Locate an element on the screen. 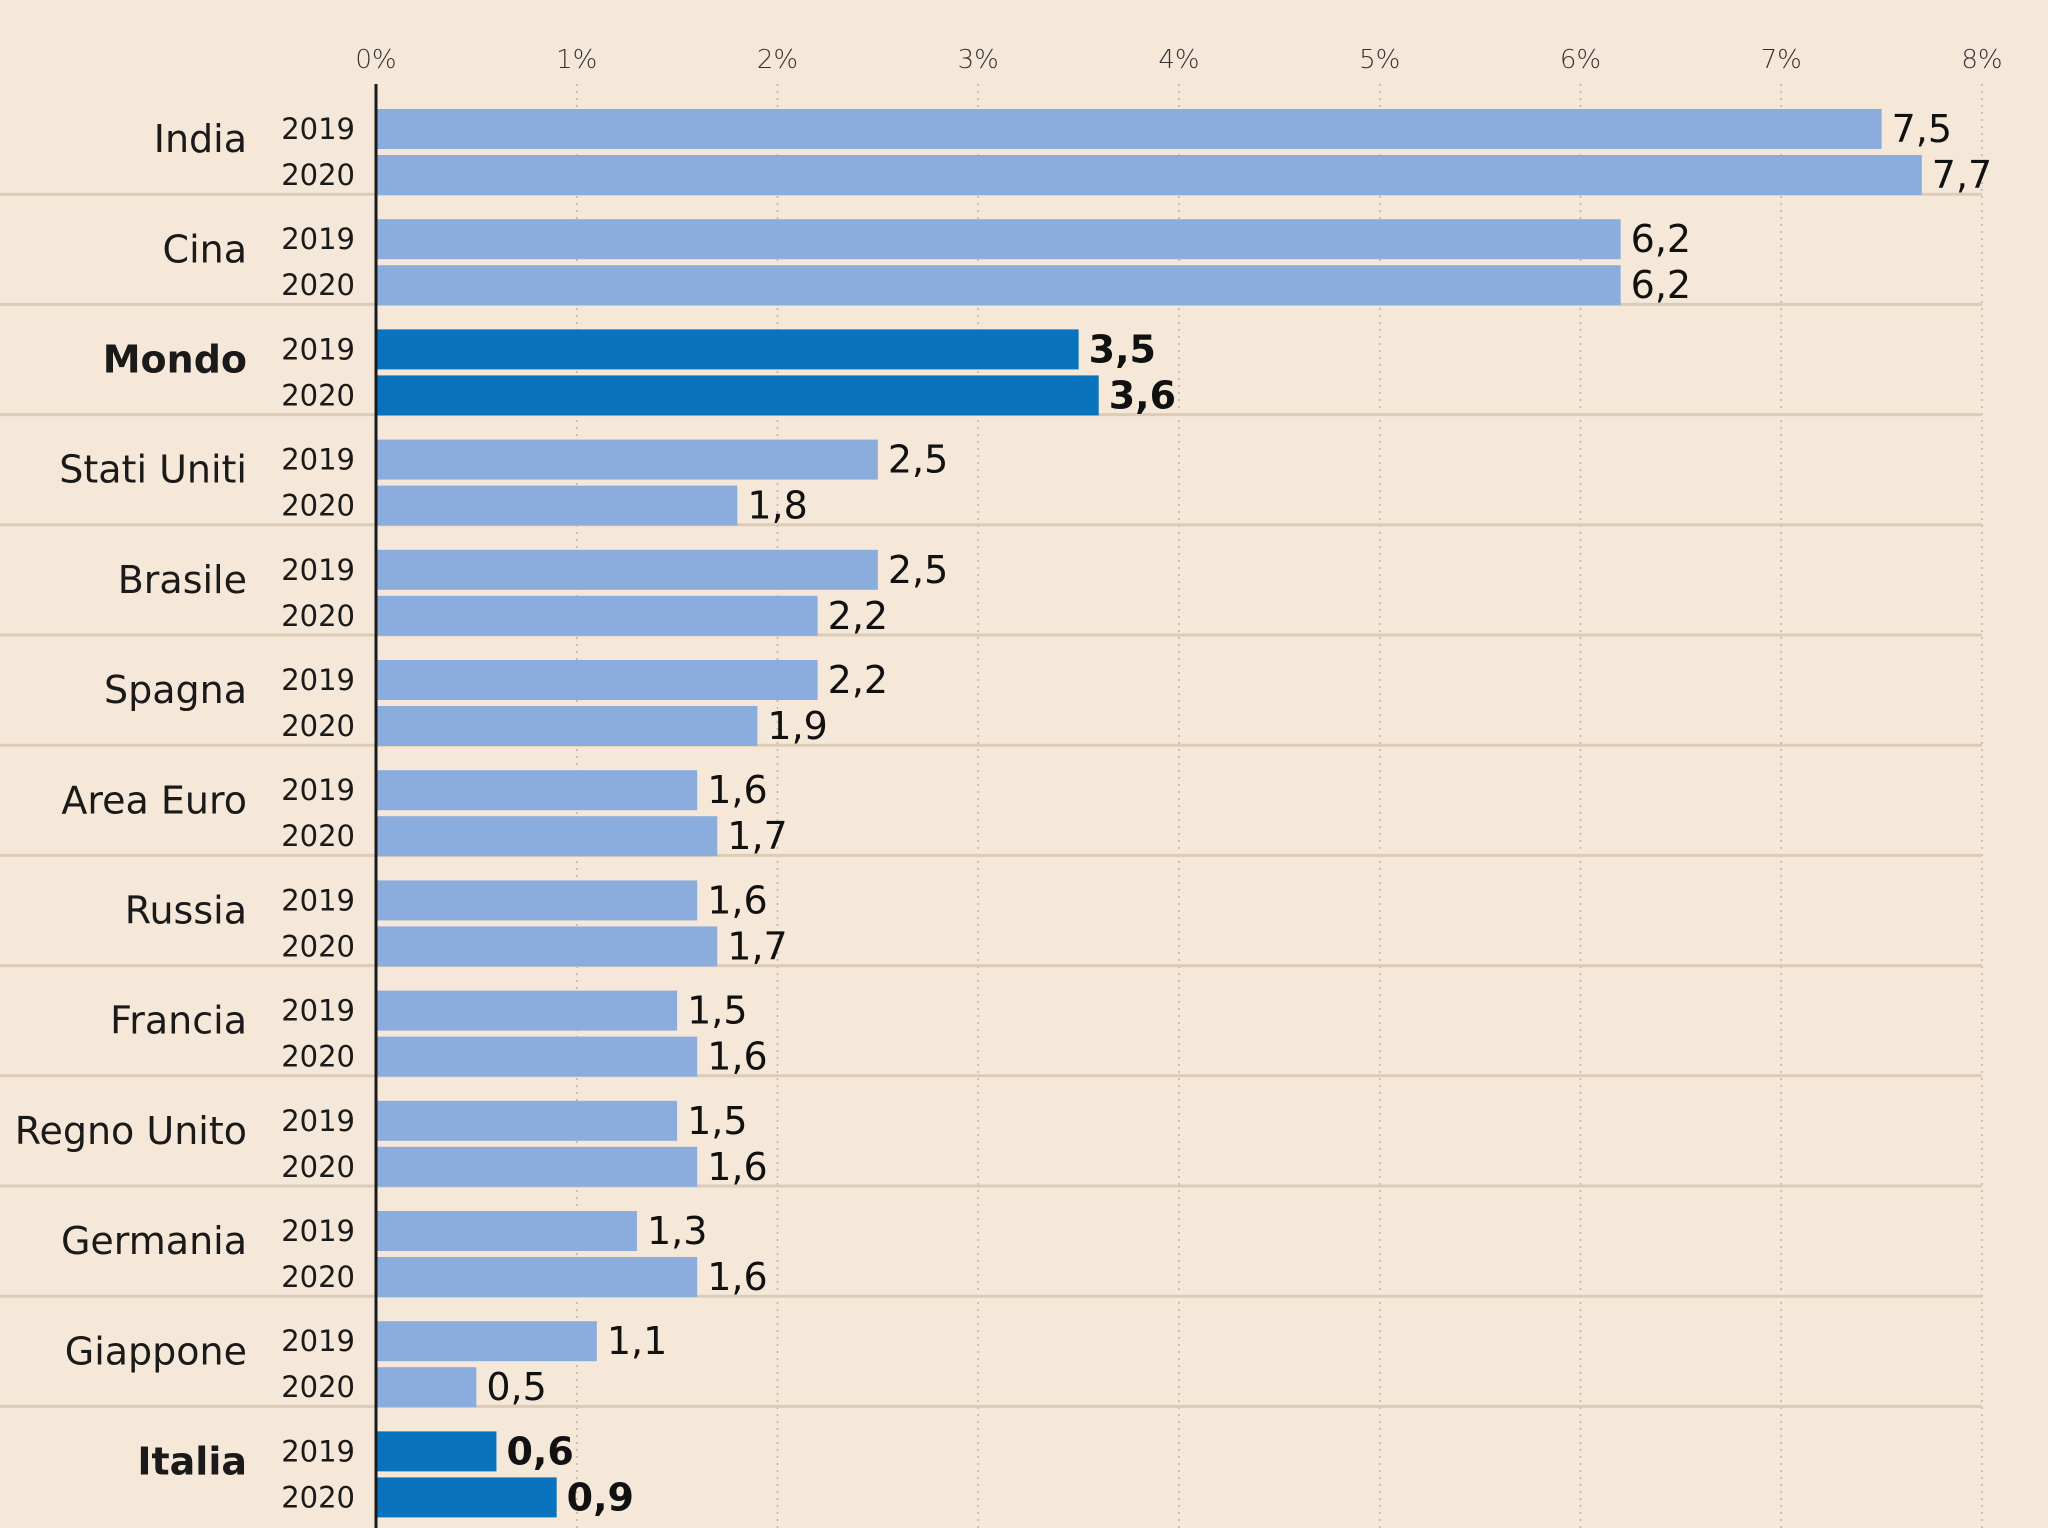  x-tick-label: 1% is located at coordinates (576, 60).